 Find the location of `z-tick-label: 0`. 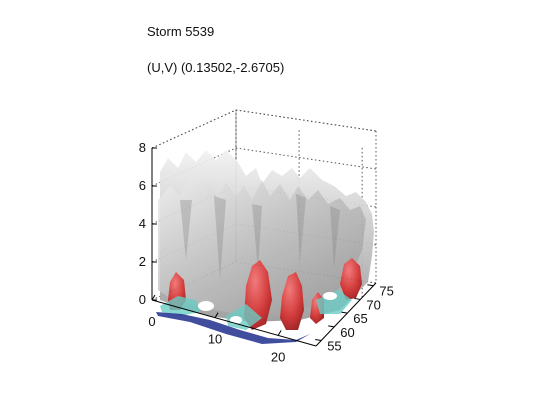

z-tick-label: 0 is located at coordinates (142, 299).